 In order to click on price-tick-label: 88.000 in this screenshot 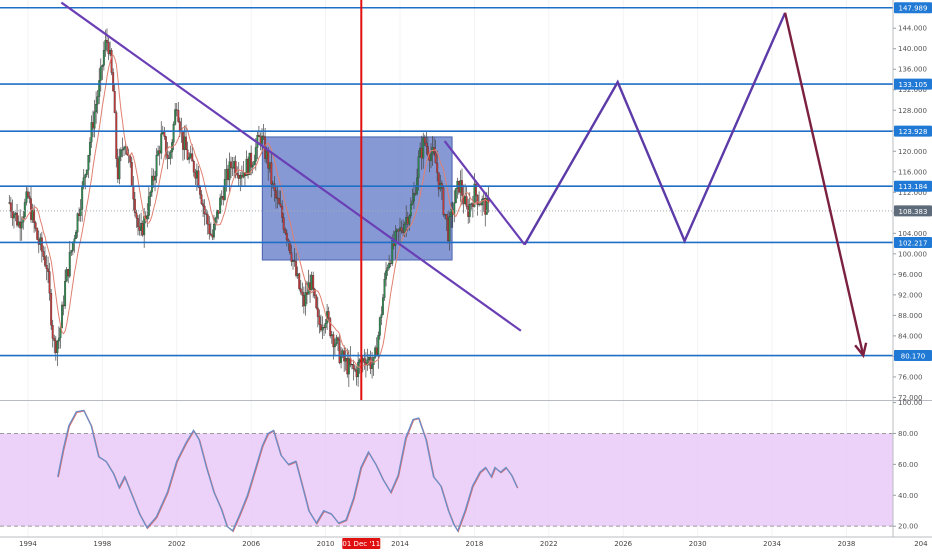, I will do `click(910, 316)`.